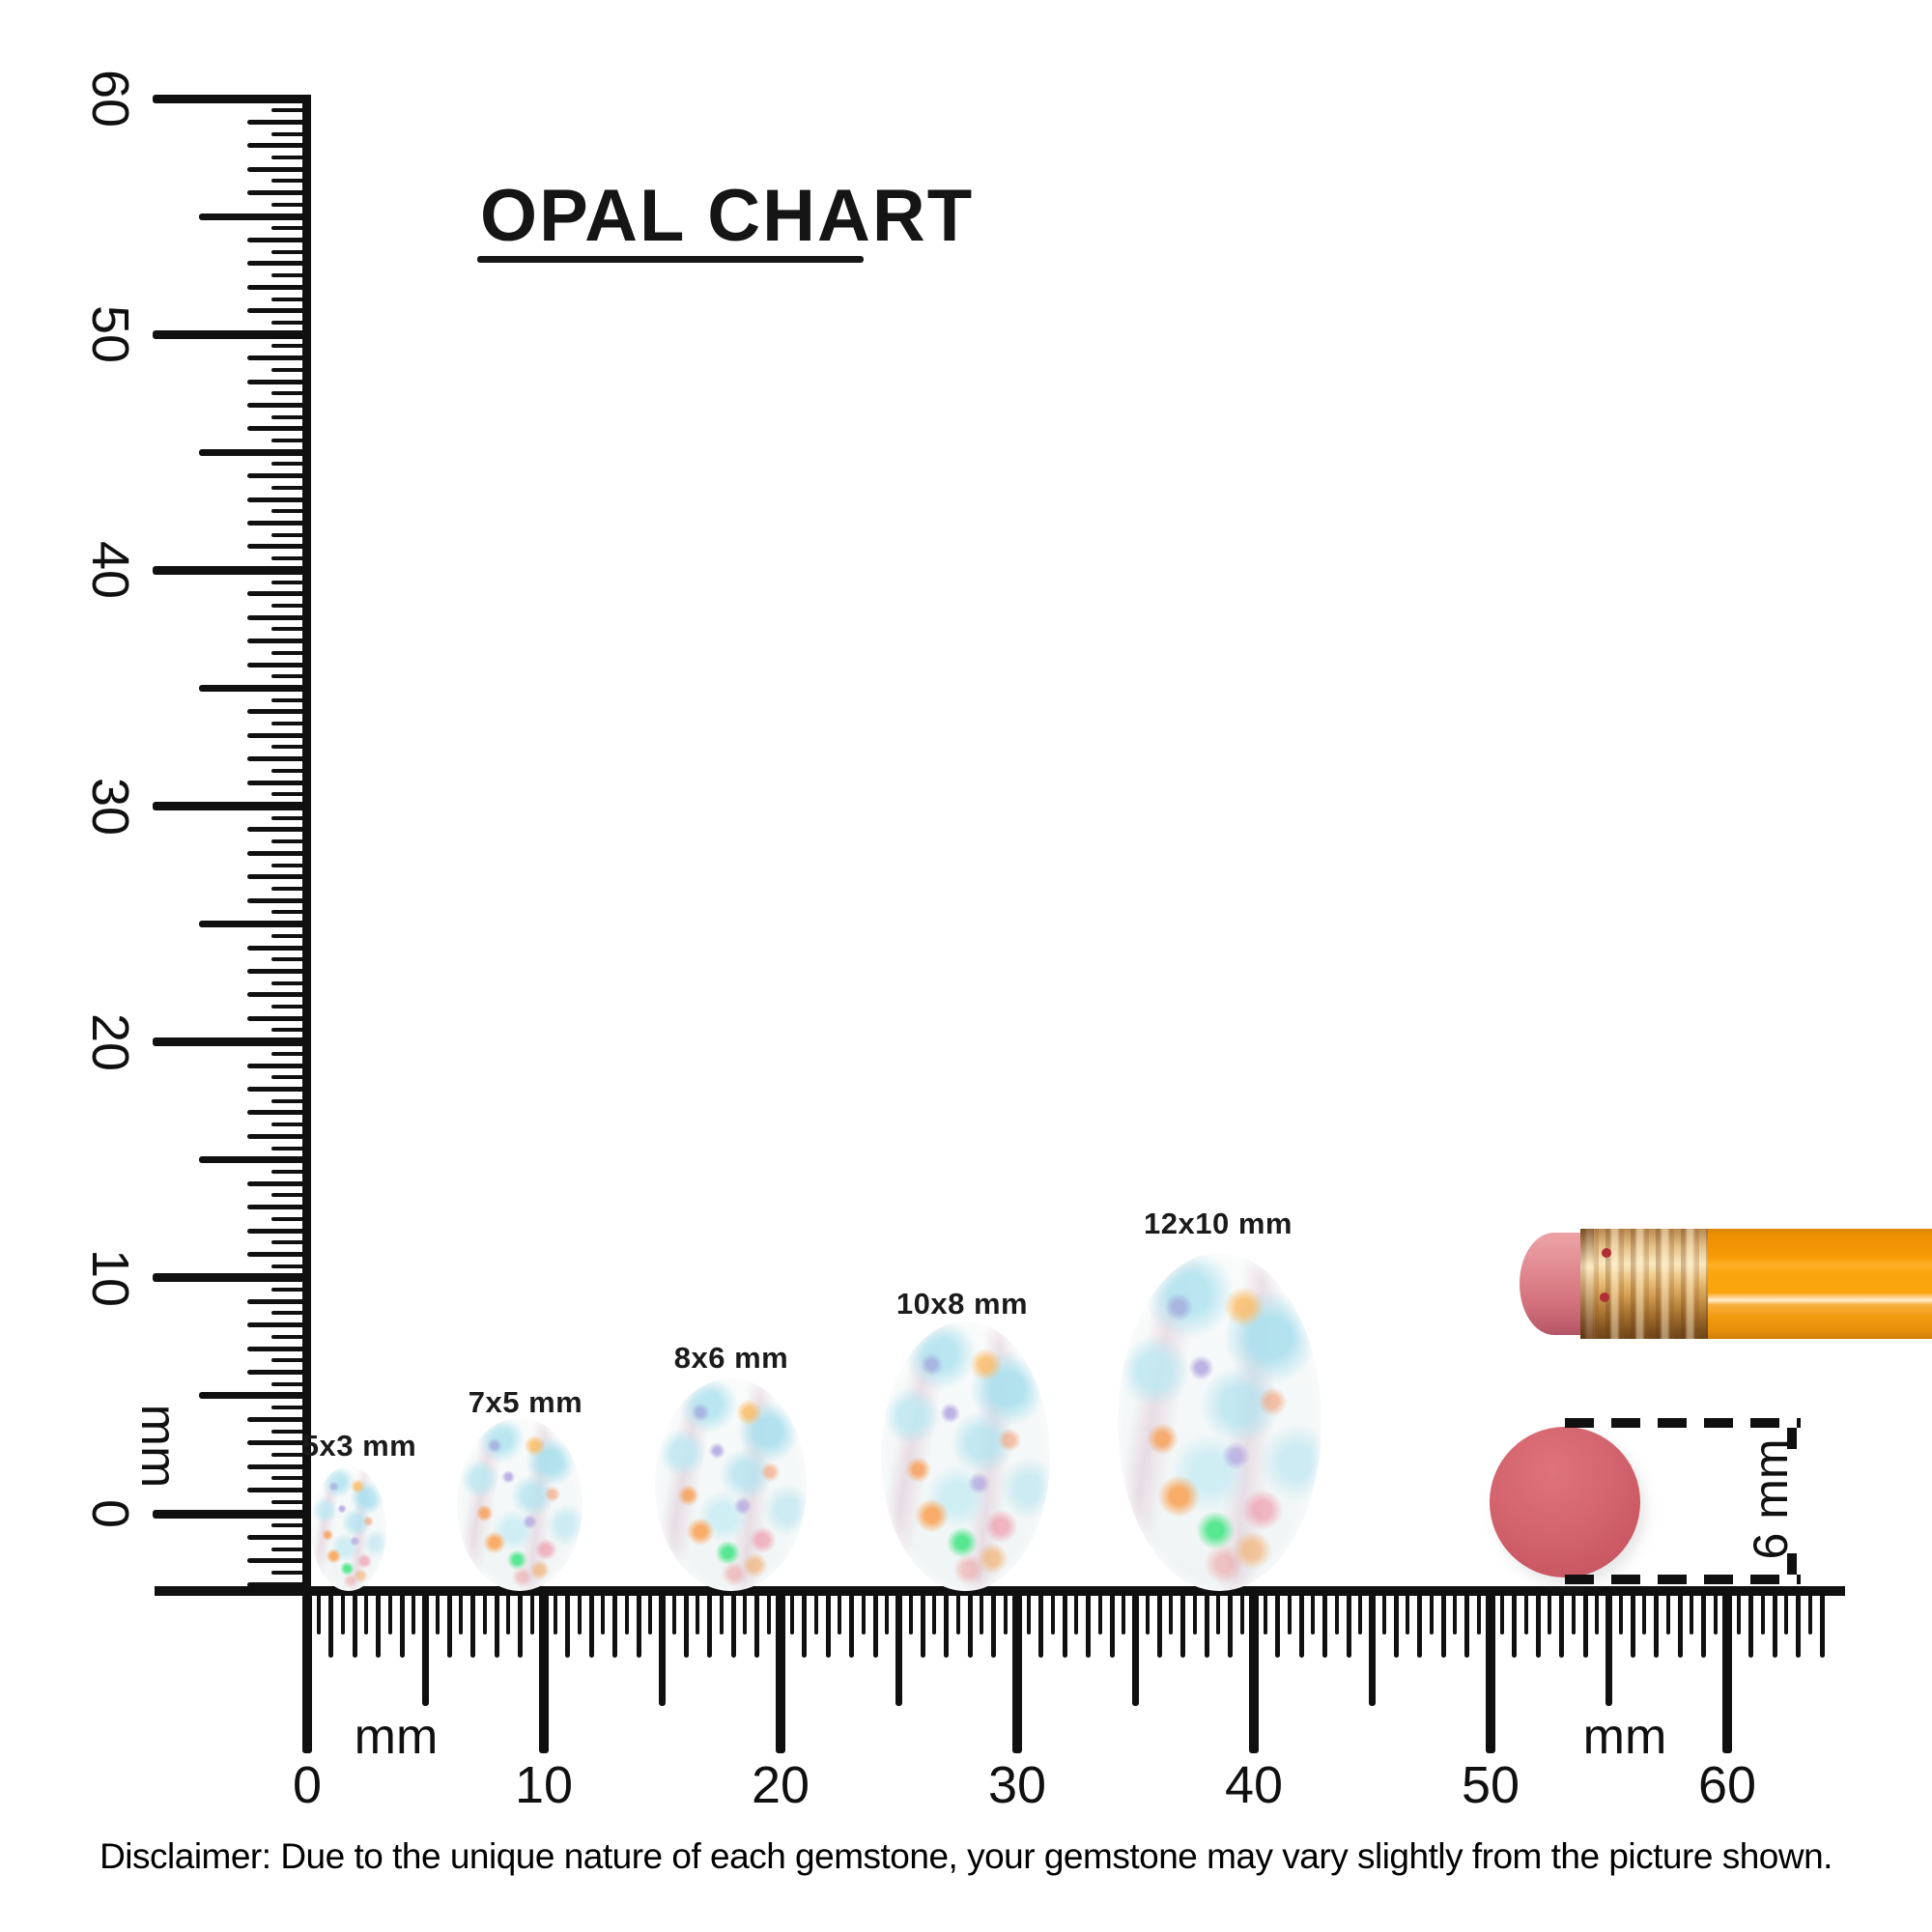  What do you see at coordinates (727, 216) in the screenshot?
I see `page-title: OPAL CHART` at bounding box center [727, 216].